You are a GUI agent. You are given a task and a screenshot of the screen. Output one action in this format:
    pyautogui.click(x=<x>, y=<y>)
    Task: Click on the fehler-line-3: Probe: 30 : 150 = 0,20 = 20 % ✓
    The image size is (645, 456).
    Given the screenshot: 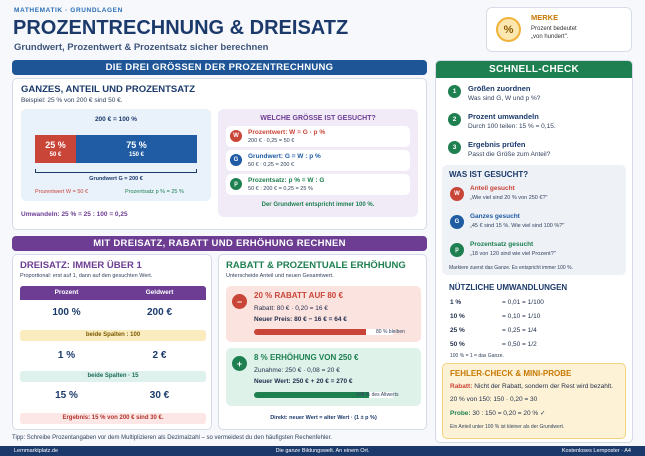 What is the action you would take?
    pyautogui.click(x=497, y=413)
    